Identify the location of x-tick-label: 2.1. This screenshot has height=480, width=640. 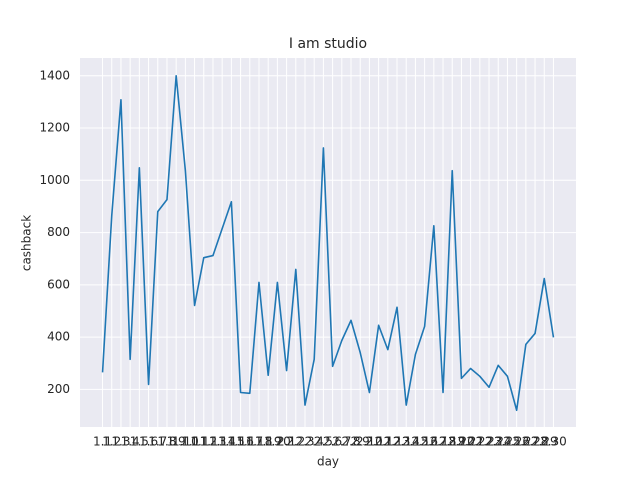
(286, 442).